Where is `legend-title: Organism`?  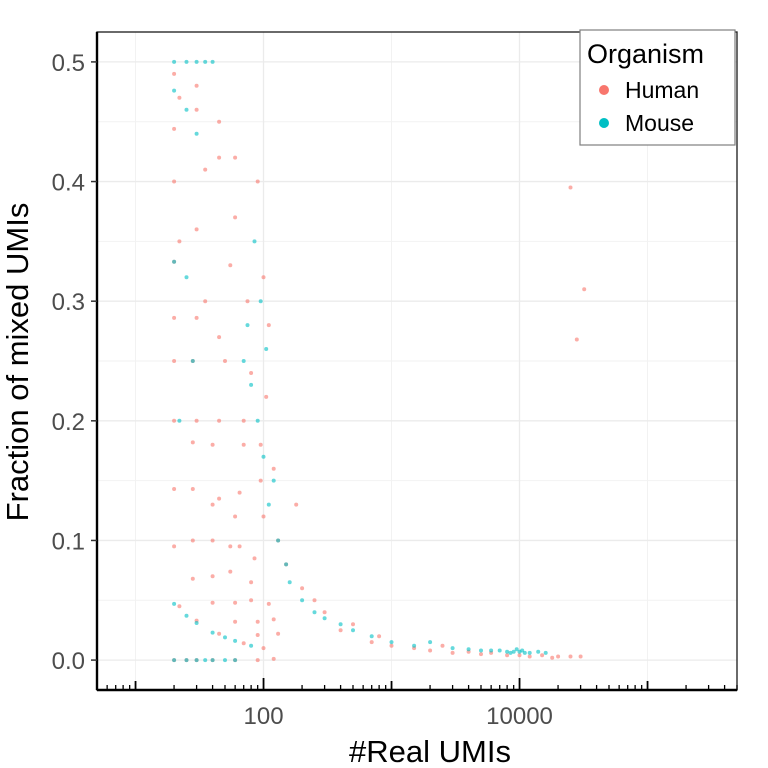
legend-title: Organism is located at coordinates (645, 54).